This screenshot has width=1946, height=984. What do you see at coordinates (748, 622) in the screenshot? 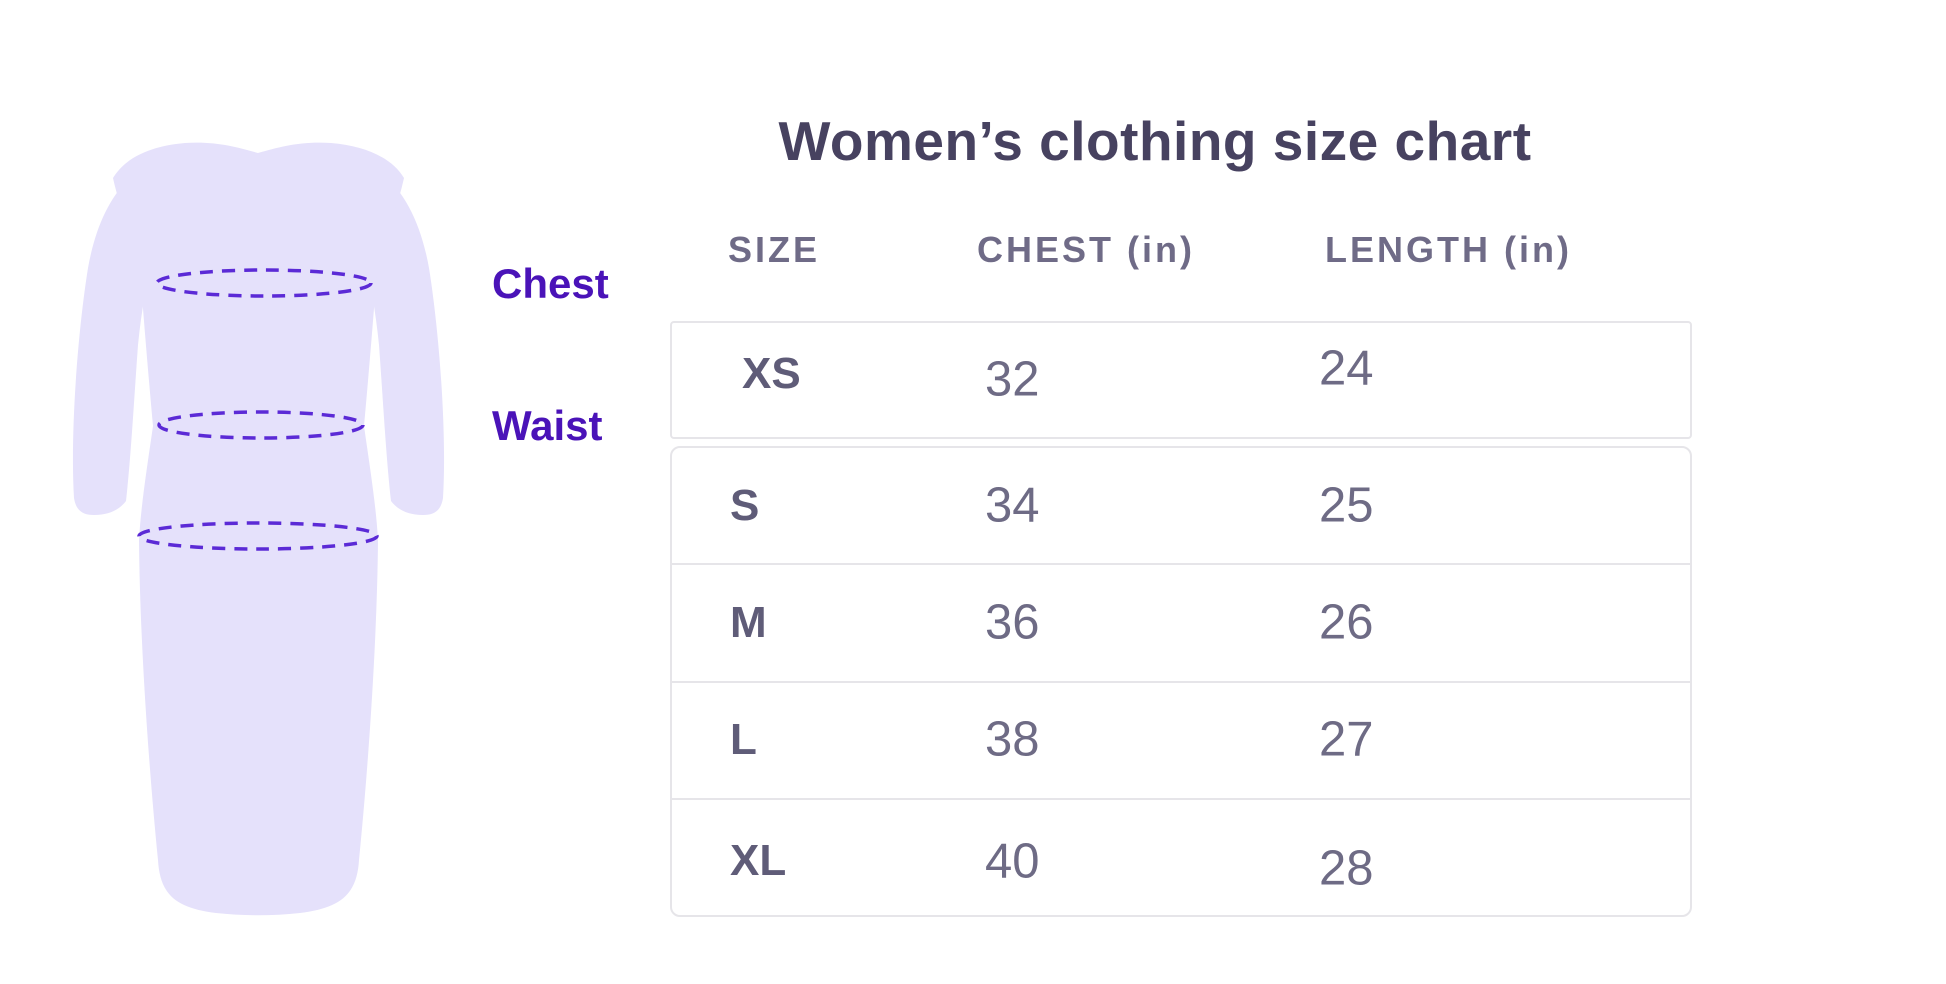
I see `size-cell: M` at bounding box center [748, 622].